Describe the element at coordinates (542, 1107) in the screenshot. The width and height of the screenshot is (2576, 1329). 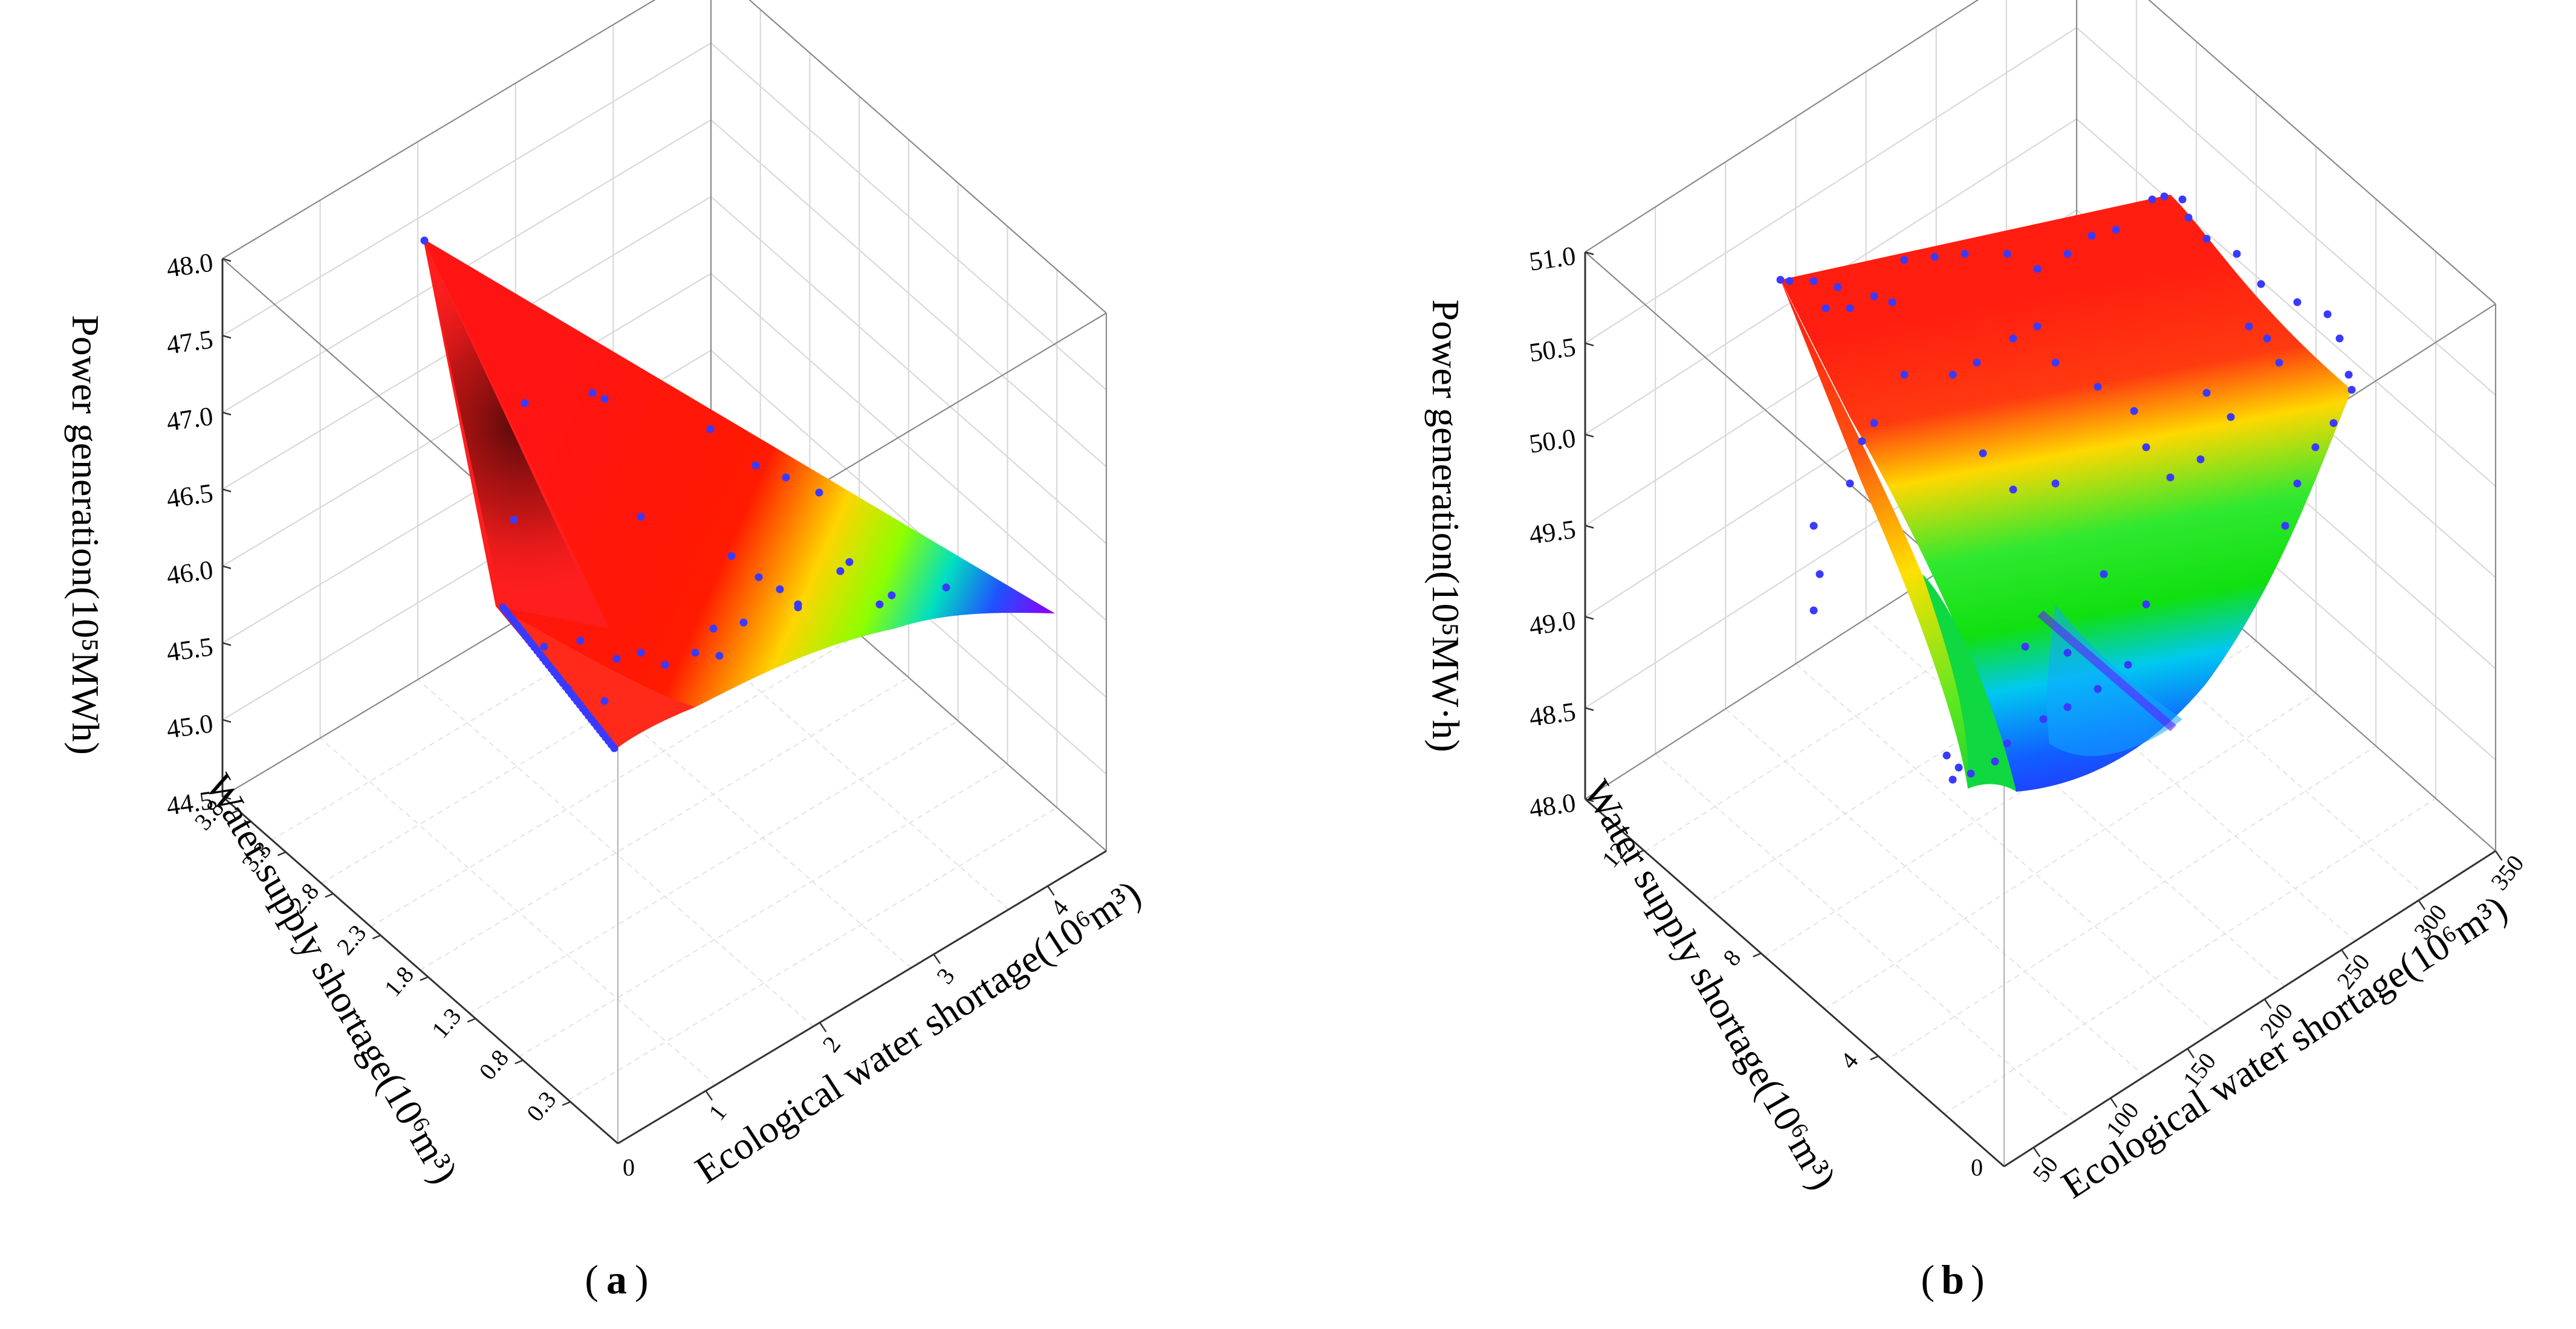
I see `y-tick-label: 0.3` at that location.